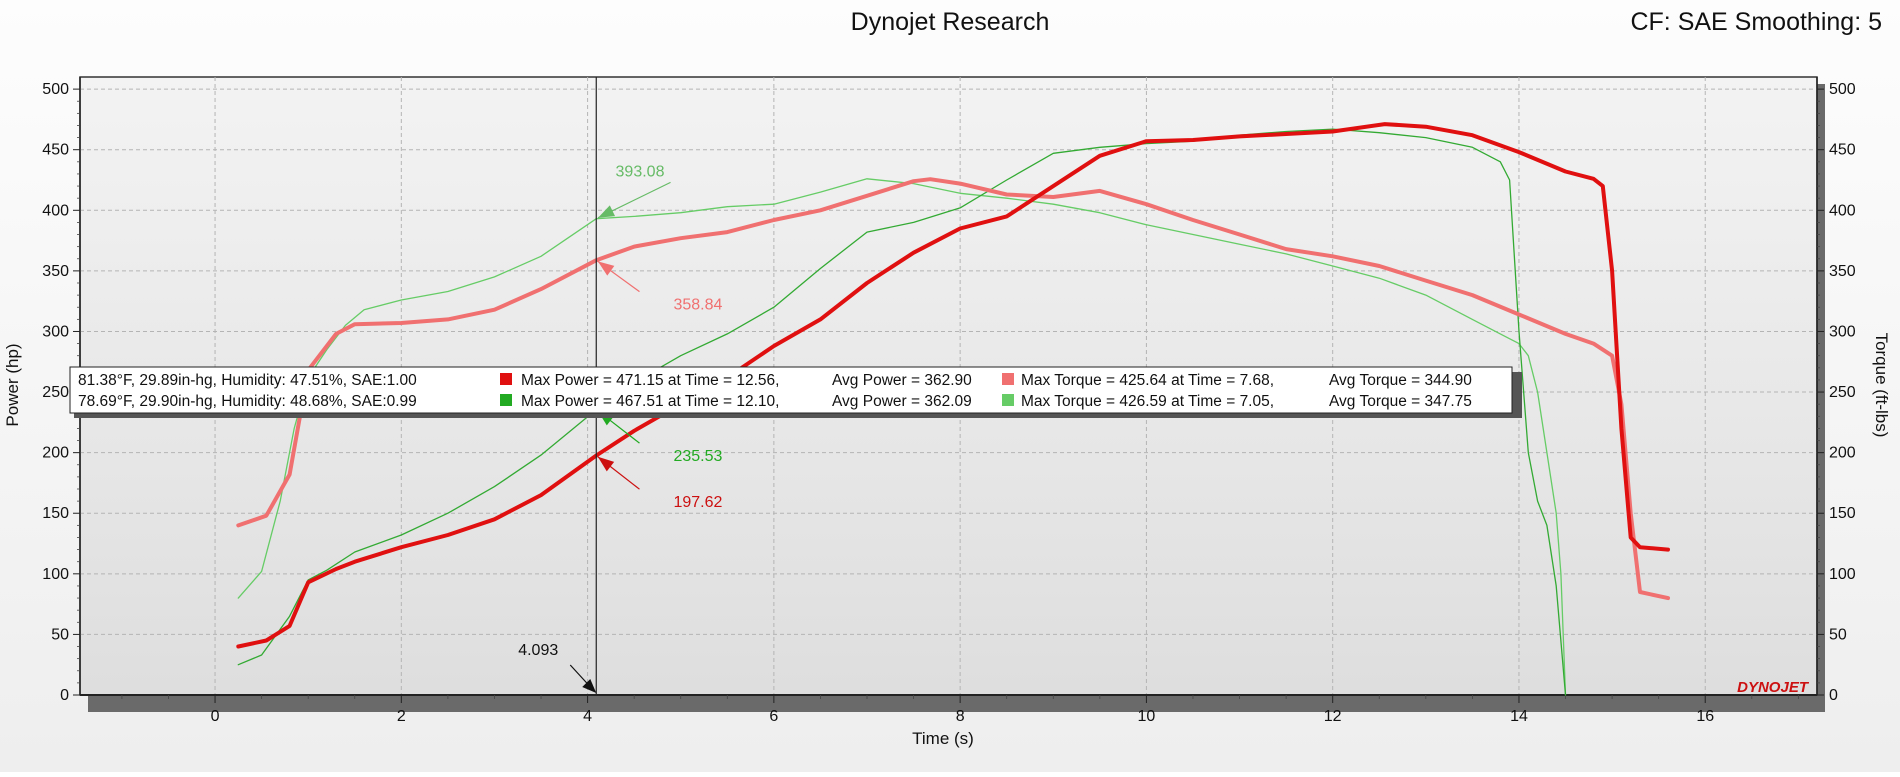 This screenshot has height=777, width=1900. What do you see at coordinates (1147, 401) in the screenshot?
I see `legend-max-torque: Max Torque = 426.59 at Time = 7.05,` at bounding box center [1147, 401].